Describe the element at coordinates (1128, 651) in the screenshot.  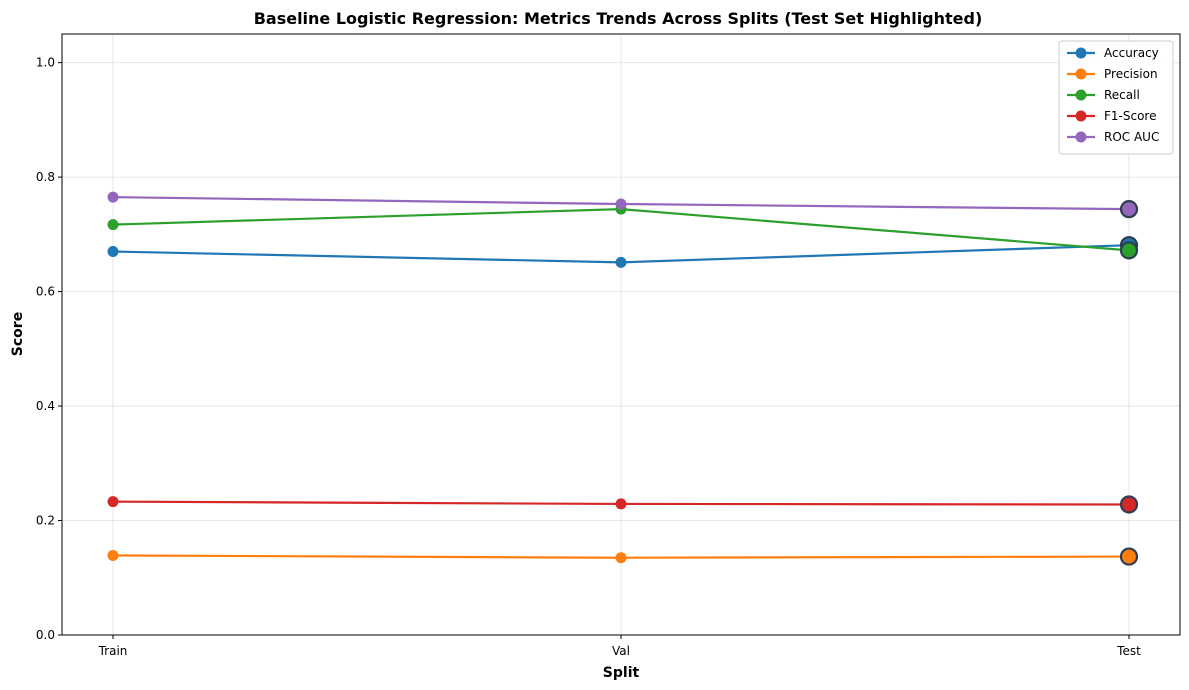
I see `x-tick-label: Test` at that location.